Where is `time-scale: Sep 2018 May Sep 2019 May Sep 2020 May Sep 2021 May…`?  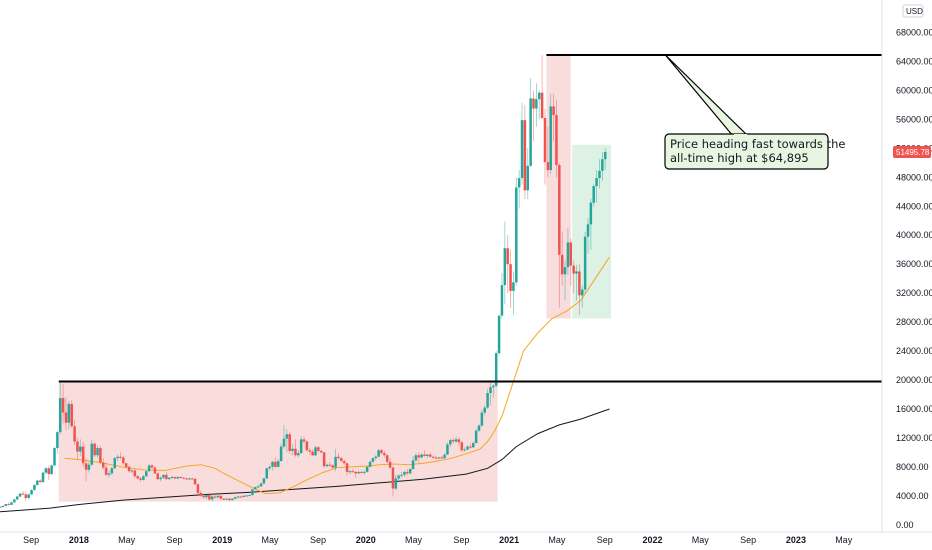
time-scale: Sep 2018 May Sep 2019 May Sep 2020 May Sep 2021 May… is located at coordinates (438, 540).